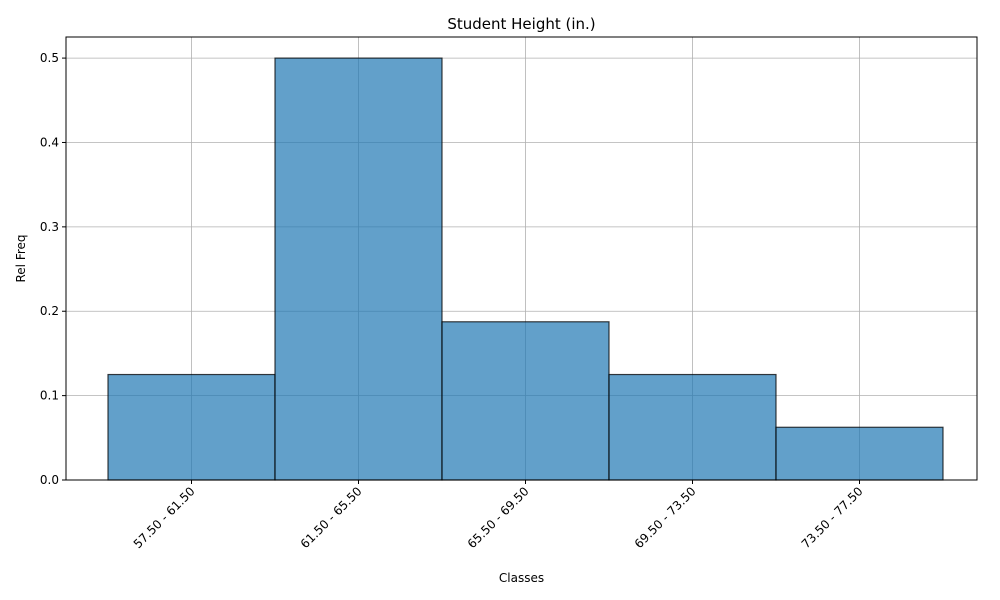  I want to click on y-tick-label: 0.3, so click(49, 227).